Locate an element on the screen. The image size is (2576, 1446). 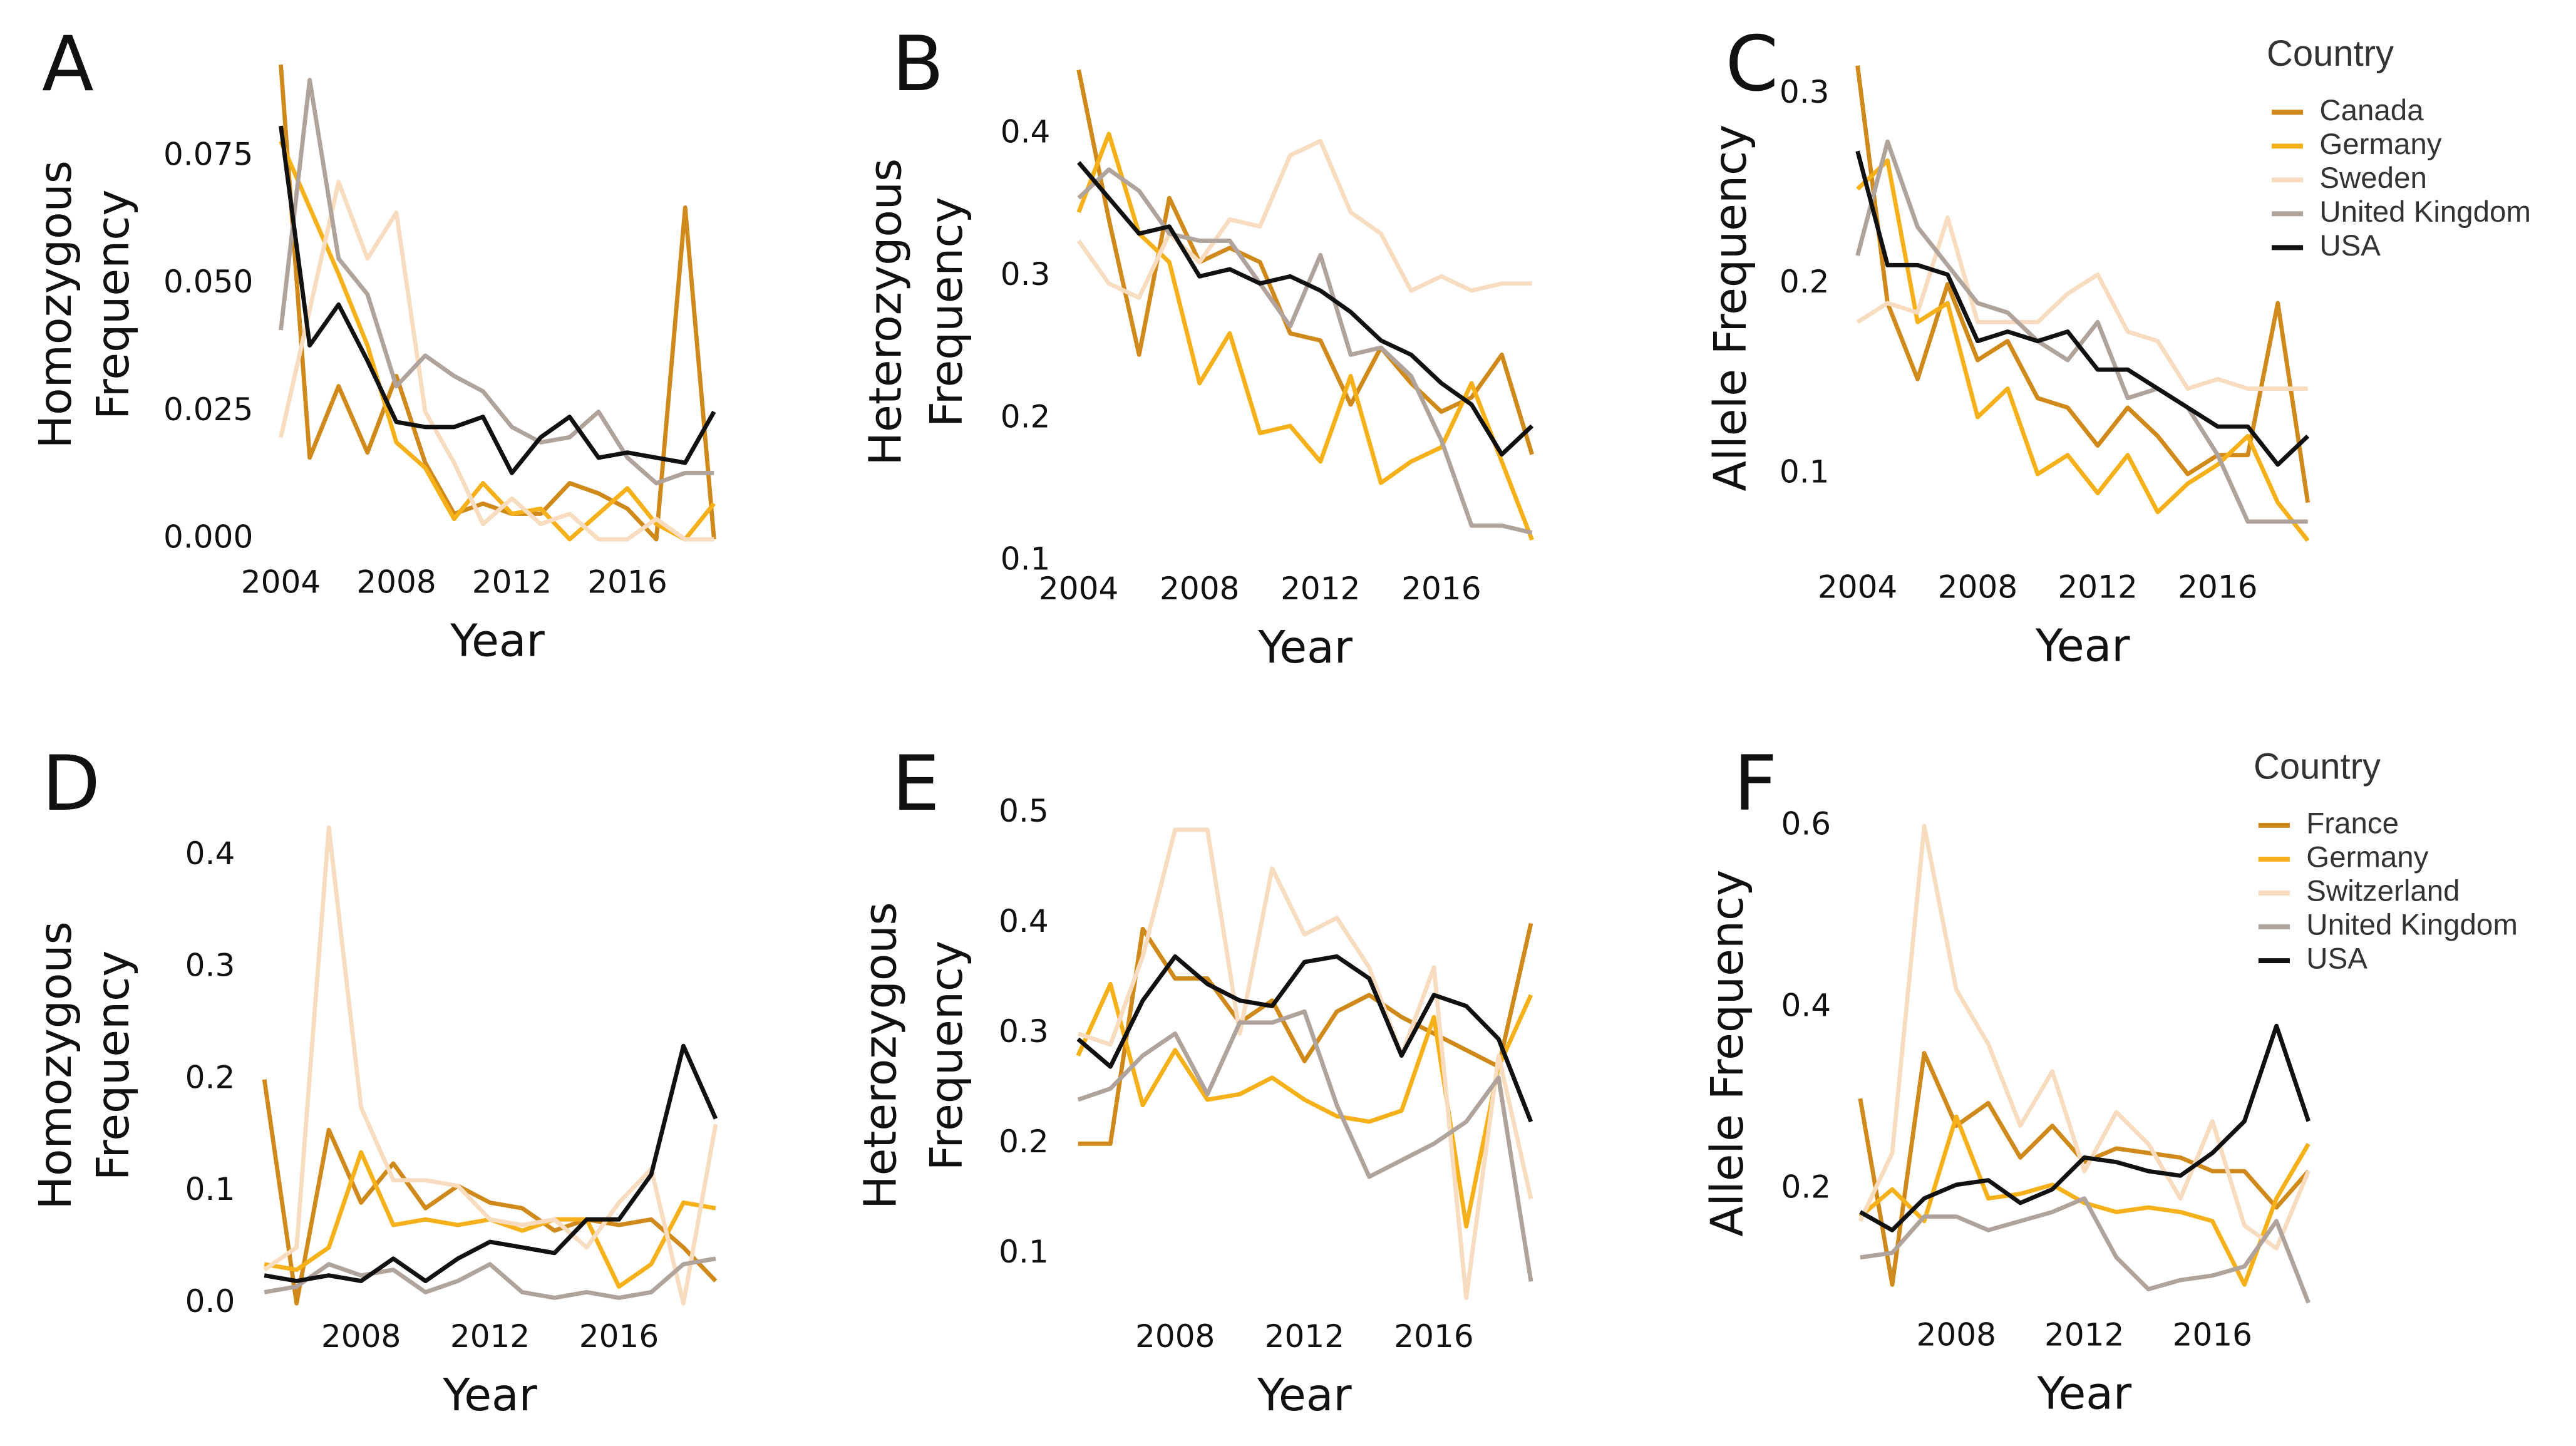
y-tick-label: 0.5 is located at coordinates (1024, 811).